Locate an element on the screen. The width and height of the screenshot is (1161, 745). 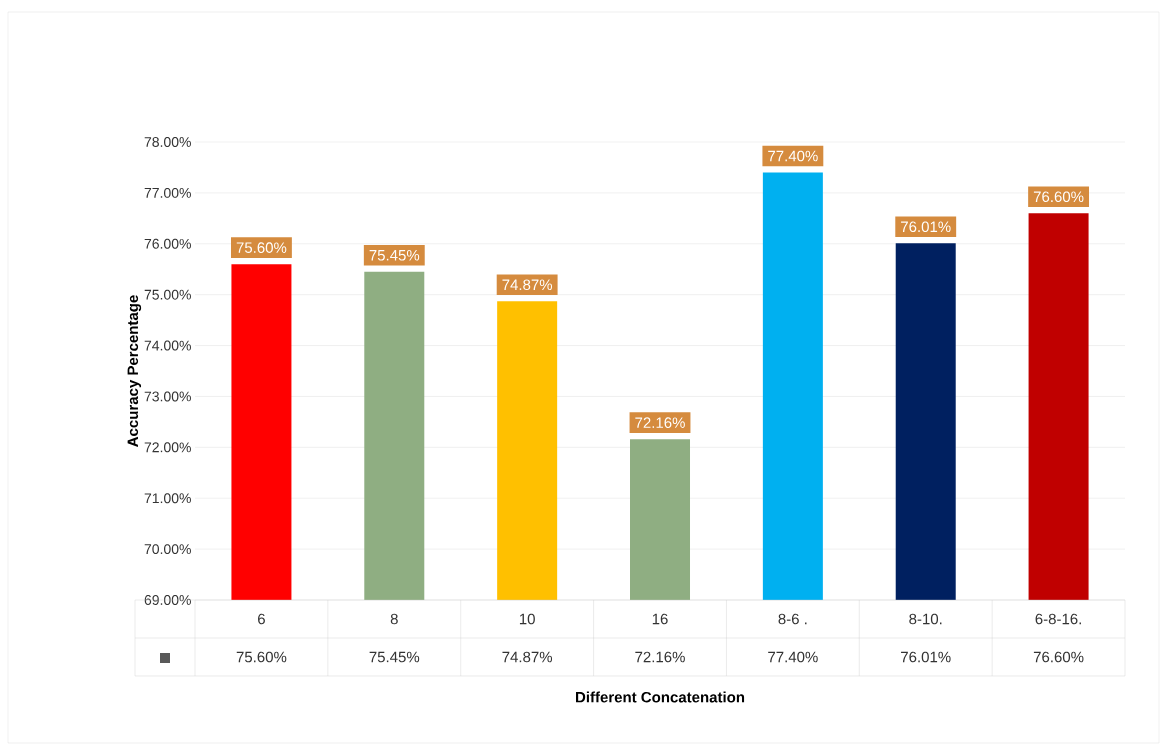
x-tick-label: 16 is located at coordinates (660, 619).